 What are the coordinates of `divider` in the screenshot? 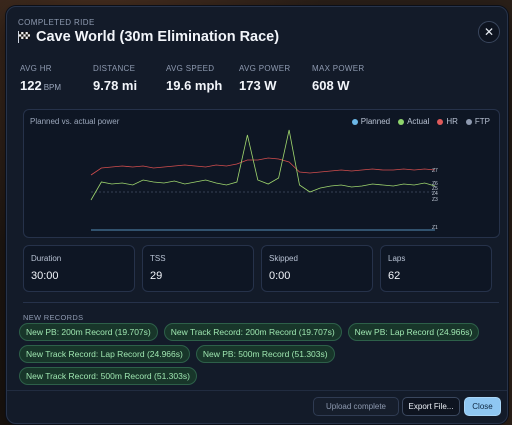 It's located at (261, 302).